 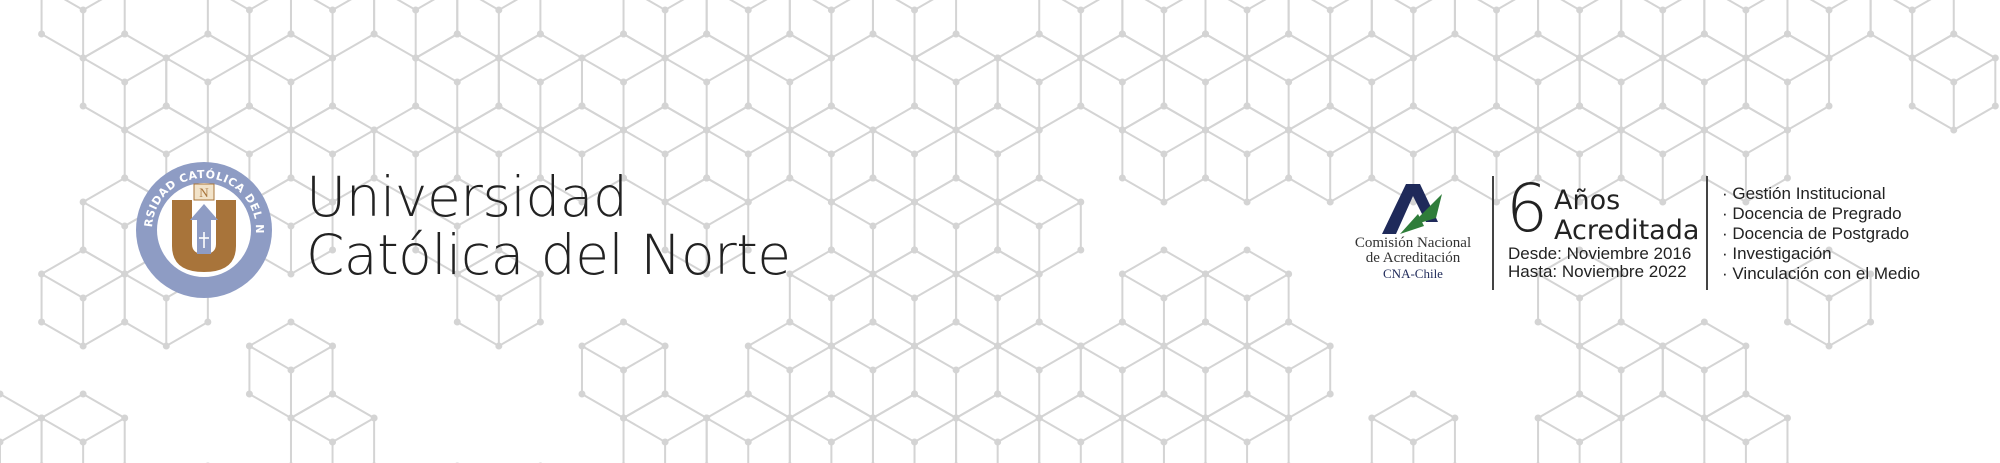 What do you see at coordinates (1597, 271) in the screenshot?
I see `accreditation-until: Hasta: Noviembre 2022` at bounding box center [1597, 271].